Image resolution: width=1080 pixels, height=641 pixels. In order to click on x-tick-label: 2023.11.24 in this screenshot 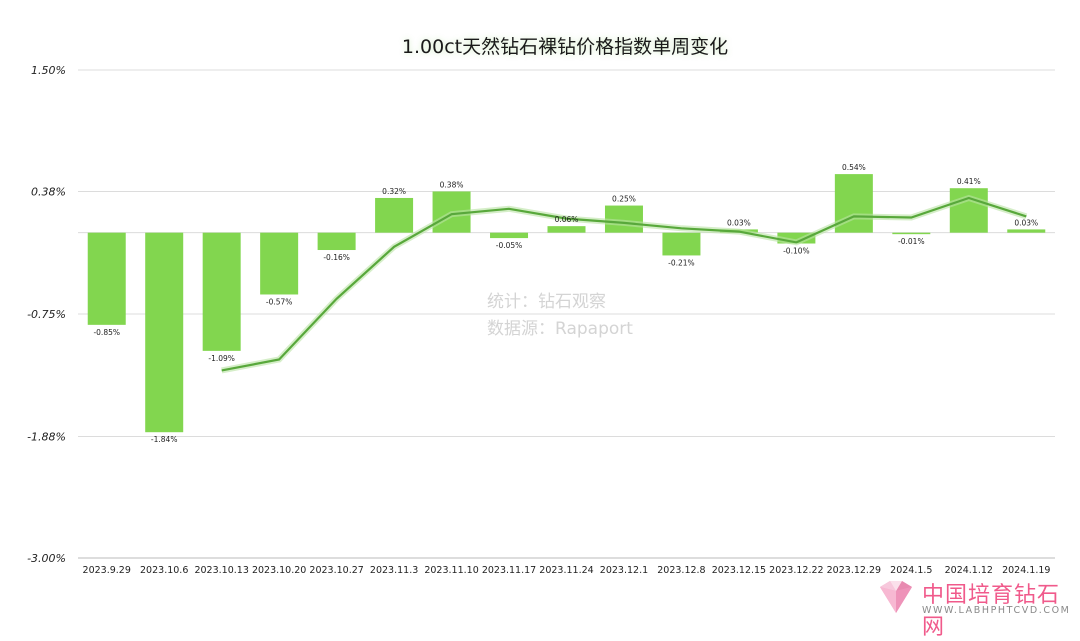, I will do `click(566, 570)`.